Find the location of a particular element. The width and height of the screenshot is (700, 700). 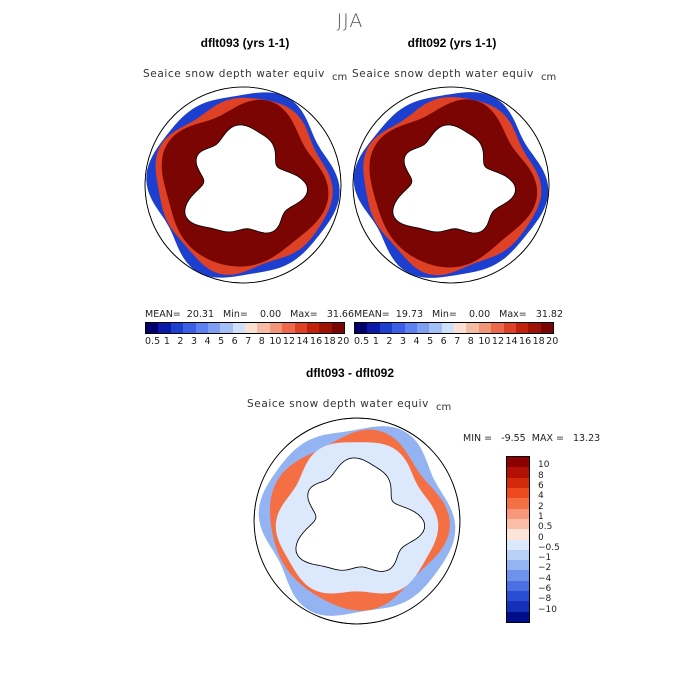

diff-colorbar is located at coordinates (518, 539).